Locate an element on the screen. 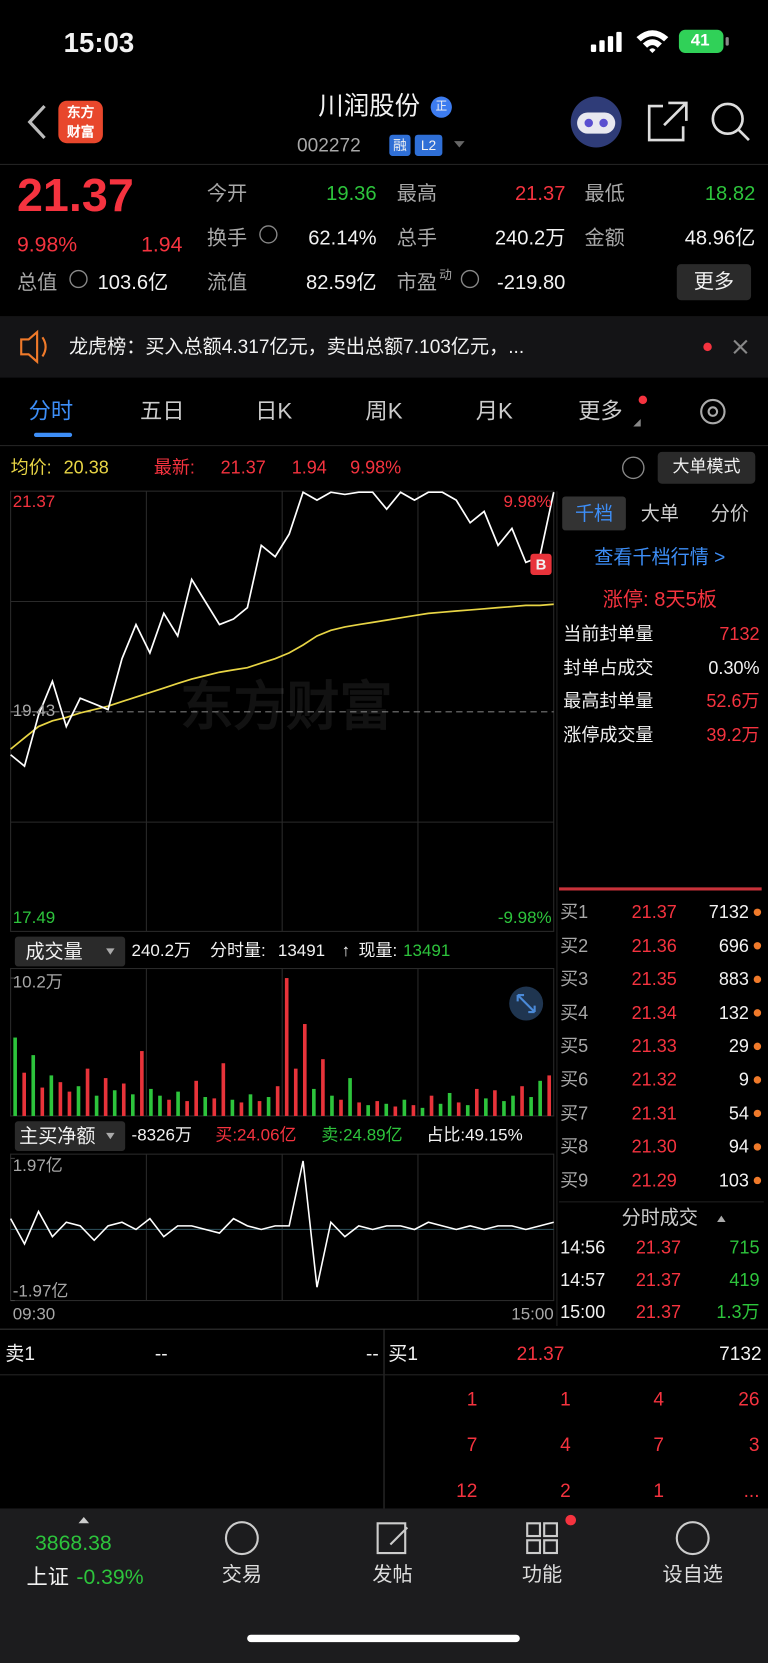 This screenshot has height=1663, width=768. label: 均价: is located at coordinates (31, 467).